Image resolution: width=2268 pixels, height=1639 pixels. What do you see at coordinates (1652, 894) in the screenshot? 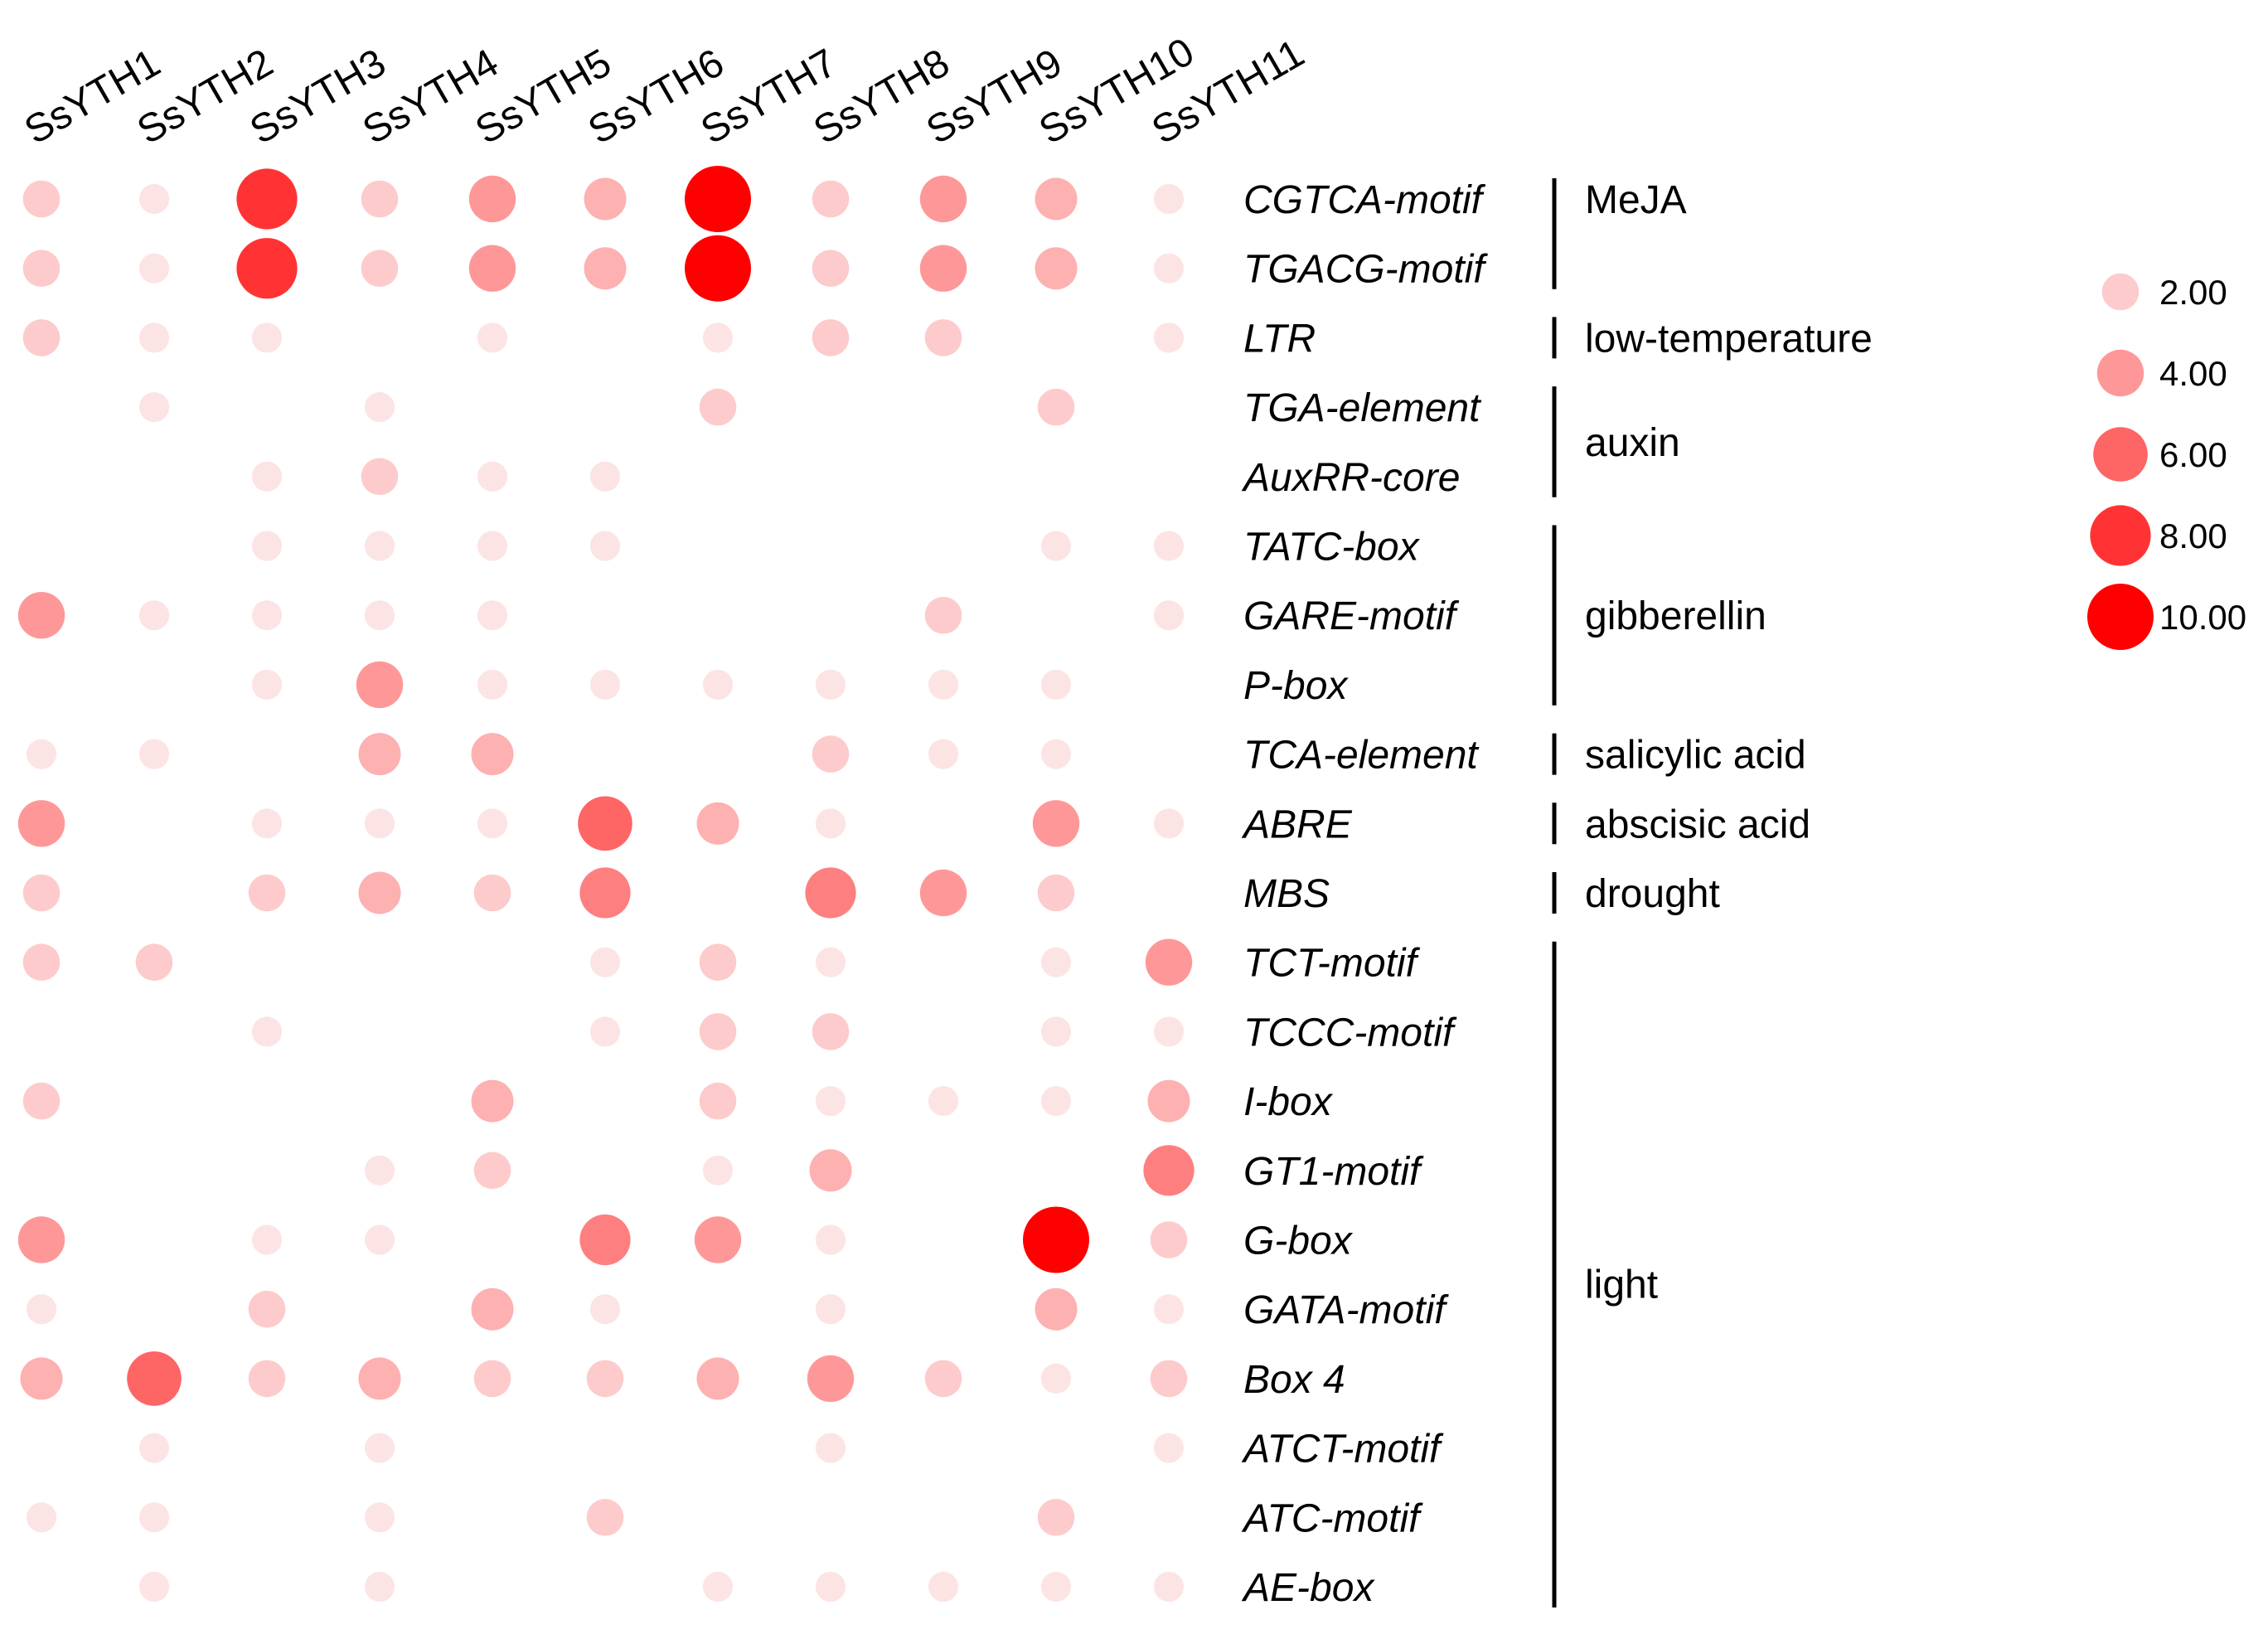
I see `group-label: drought` at bounding box center [1652, 894].